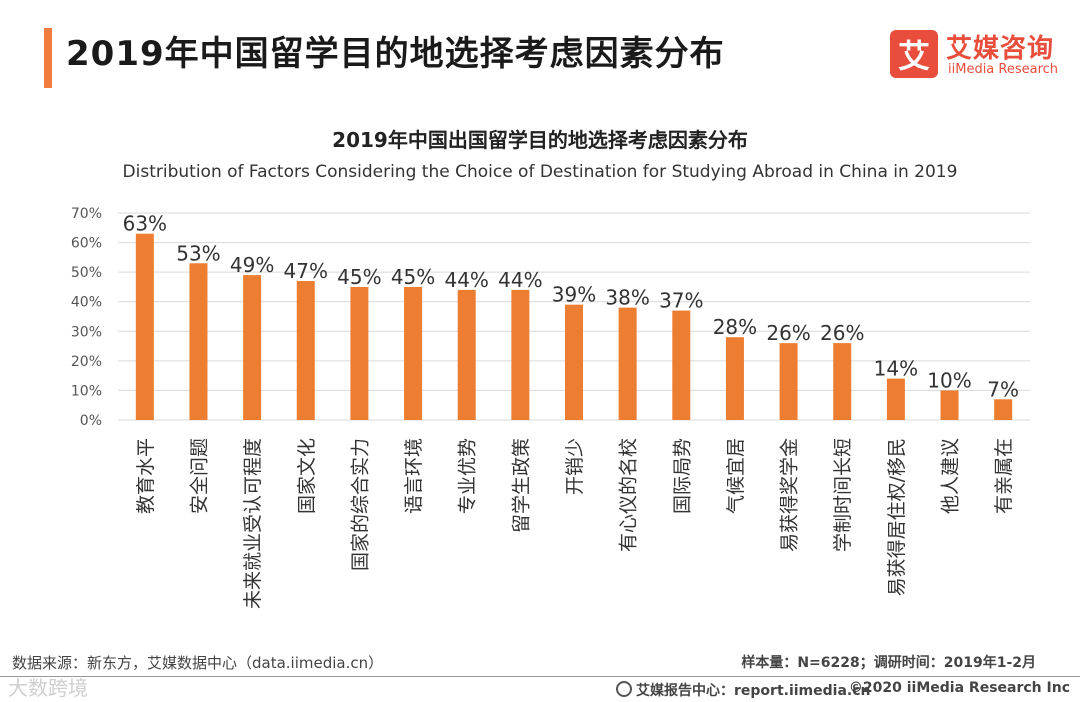 Image resolution: width=1080 pixels, height=702 pixels. I want to click on watermark: 大数跨境, so click(48, 688).